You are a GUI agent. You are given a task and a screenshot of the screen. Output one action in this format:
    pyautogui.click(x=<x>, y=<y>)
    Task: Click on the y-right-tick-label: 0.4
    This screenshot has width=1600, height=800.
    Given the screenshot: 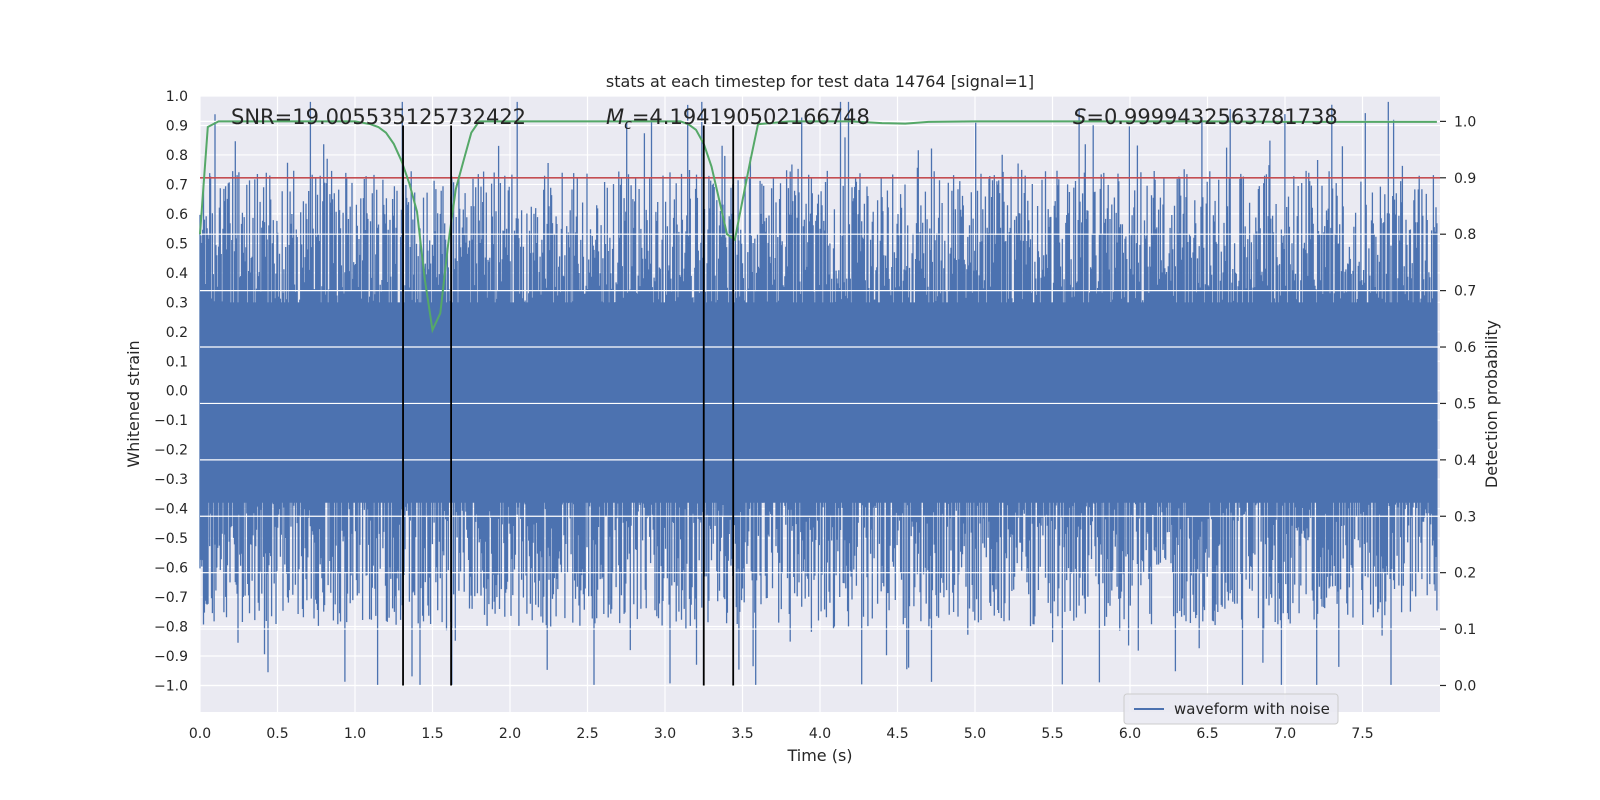 What is the action you would take?
    pyautogui.click(x=1465, y=461)
    